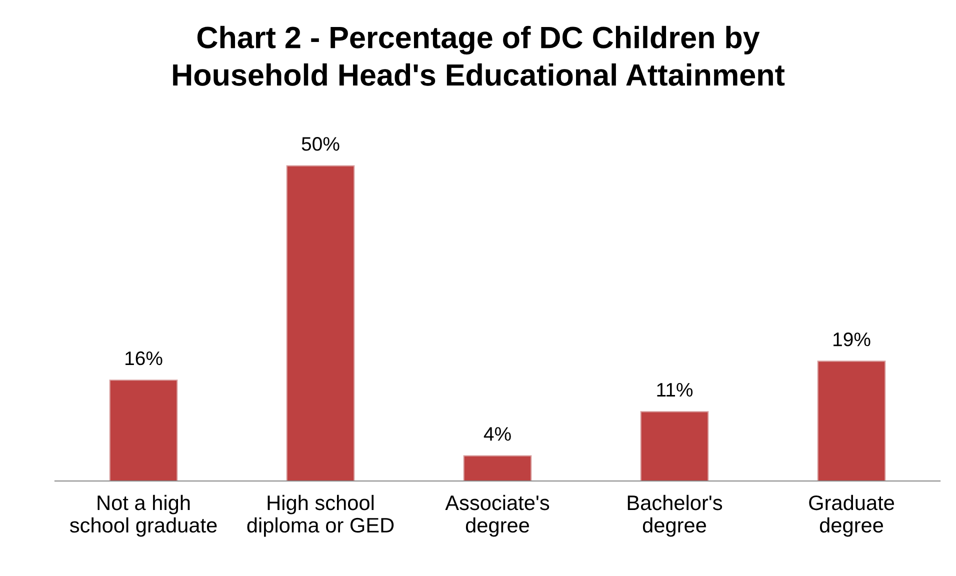  What do you see at coordinates (321, 144) in the screenshot?
I see `data-label: 50%` at bounding box center [321, 144].